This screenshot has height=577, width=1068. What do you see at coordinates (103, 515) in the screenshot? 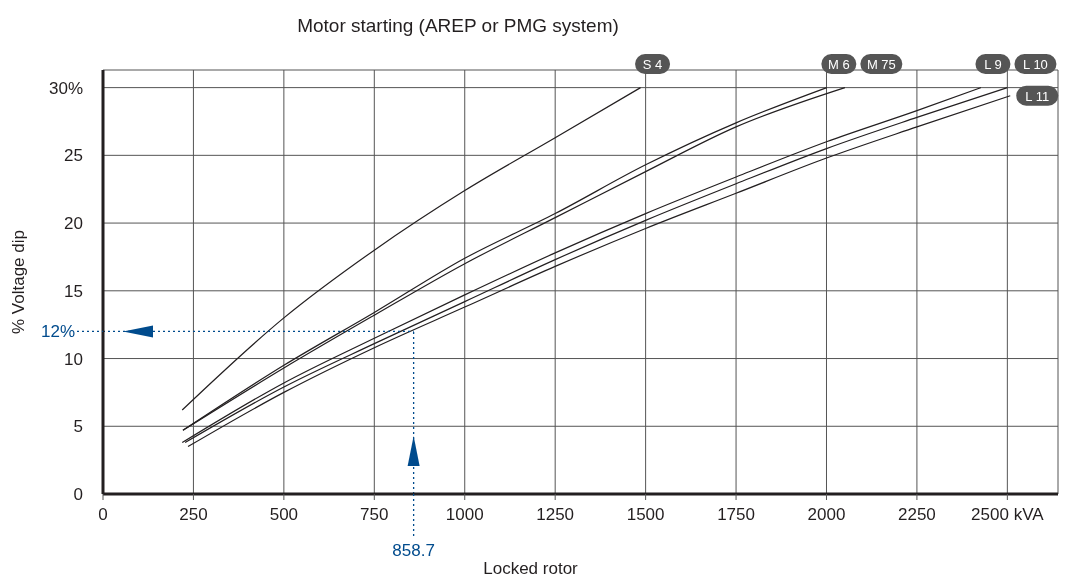
I see `x-tick-label: 0` at bounding box center [103, 515].